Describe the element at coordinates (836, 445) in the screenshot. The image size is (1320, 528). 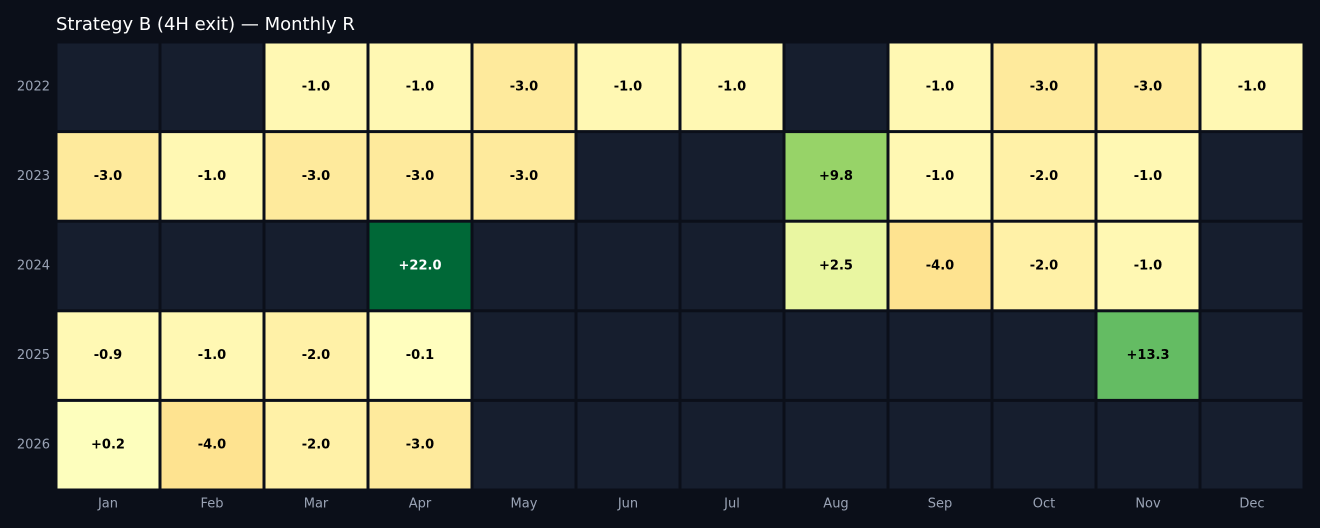
I see `heatmap-cell-2026-aug` at that location.